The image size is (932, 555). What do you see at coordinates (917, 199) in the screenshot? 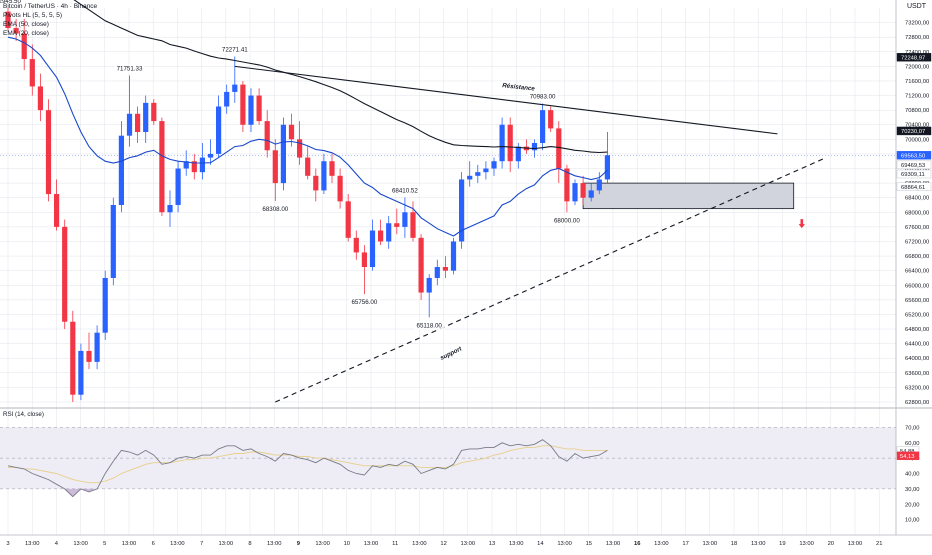
I see `price-tick-label: 68400,00` at bounding box center [917, 199].